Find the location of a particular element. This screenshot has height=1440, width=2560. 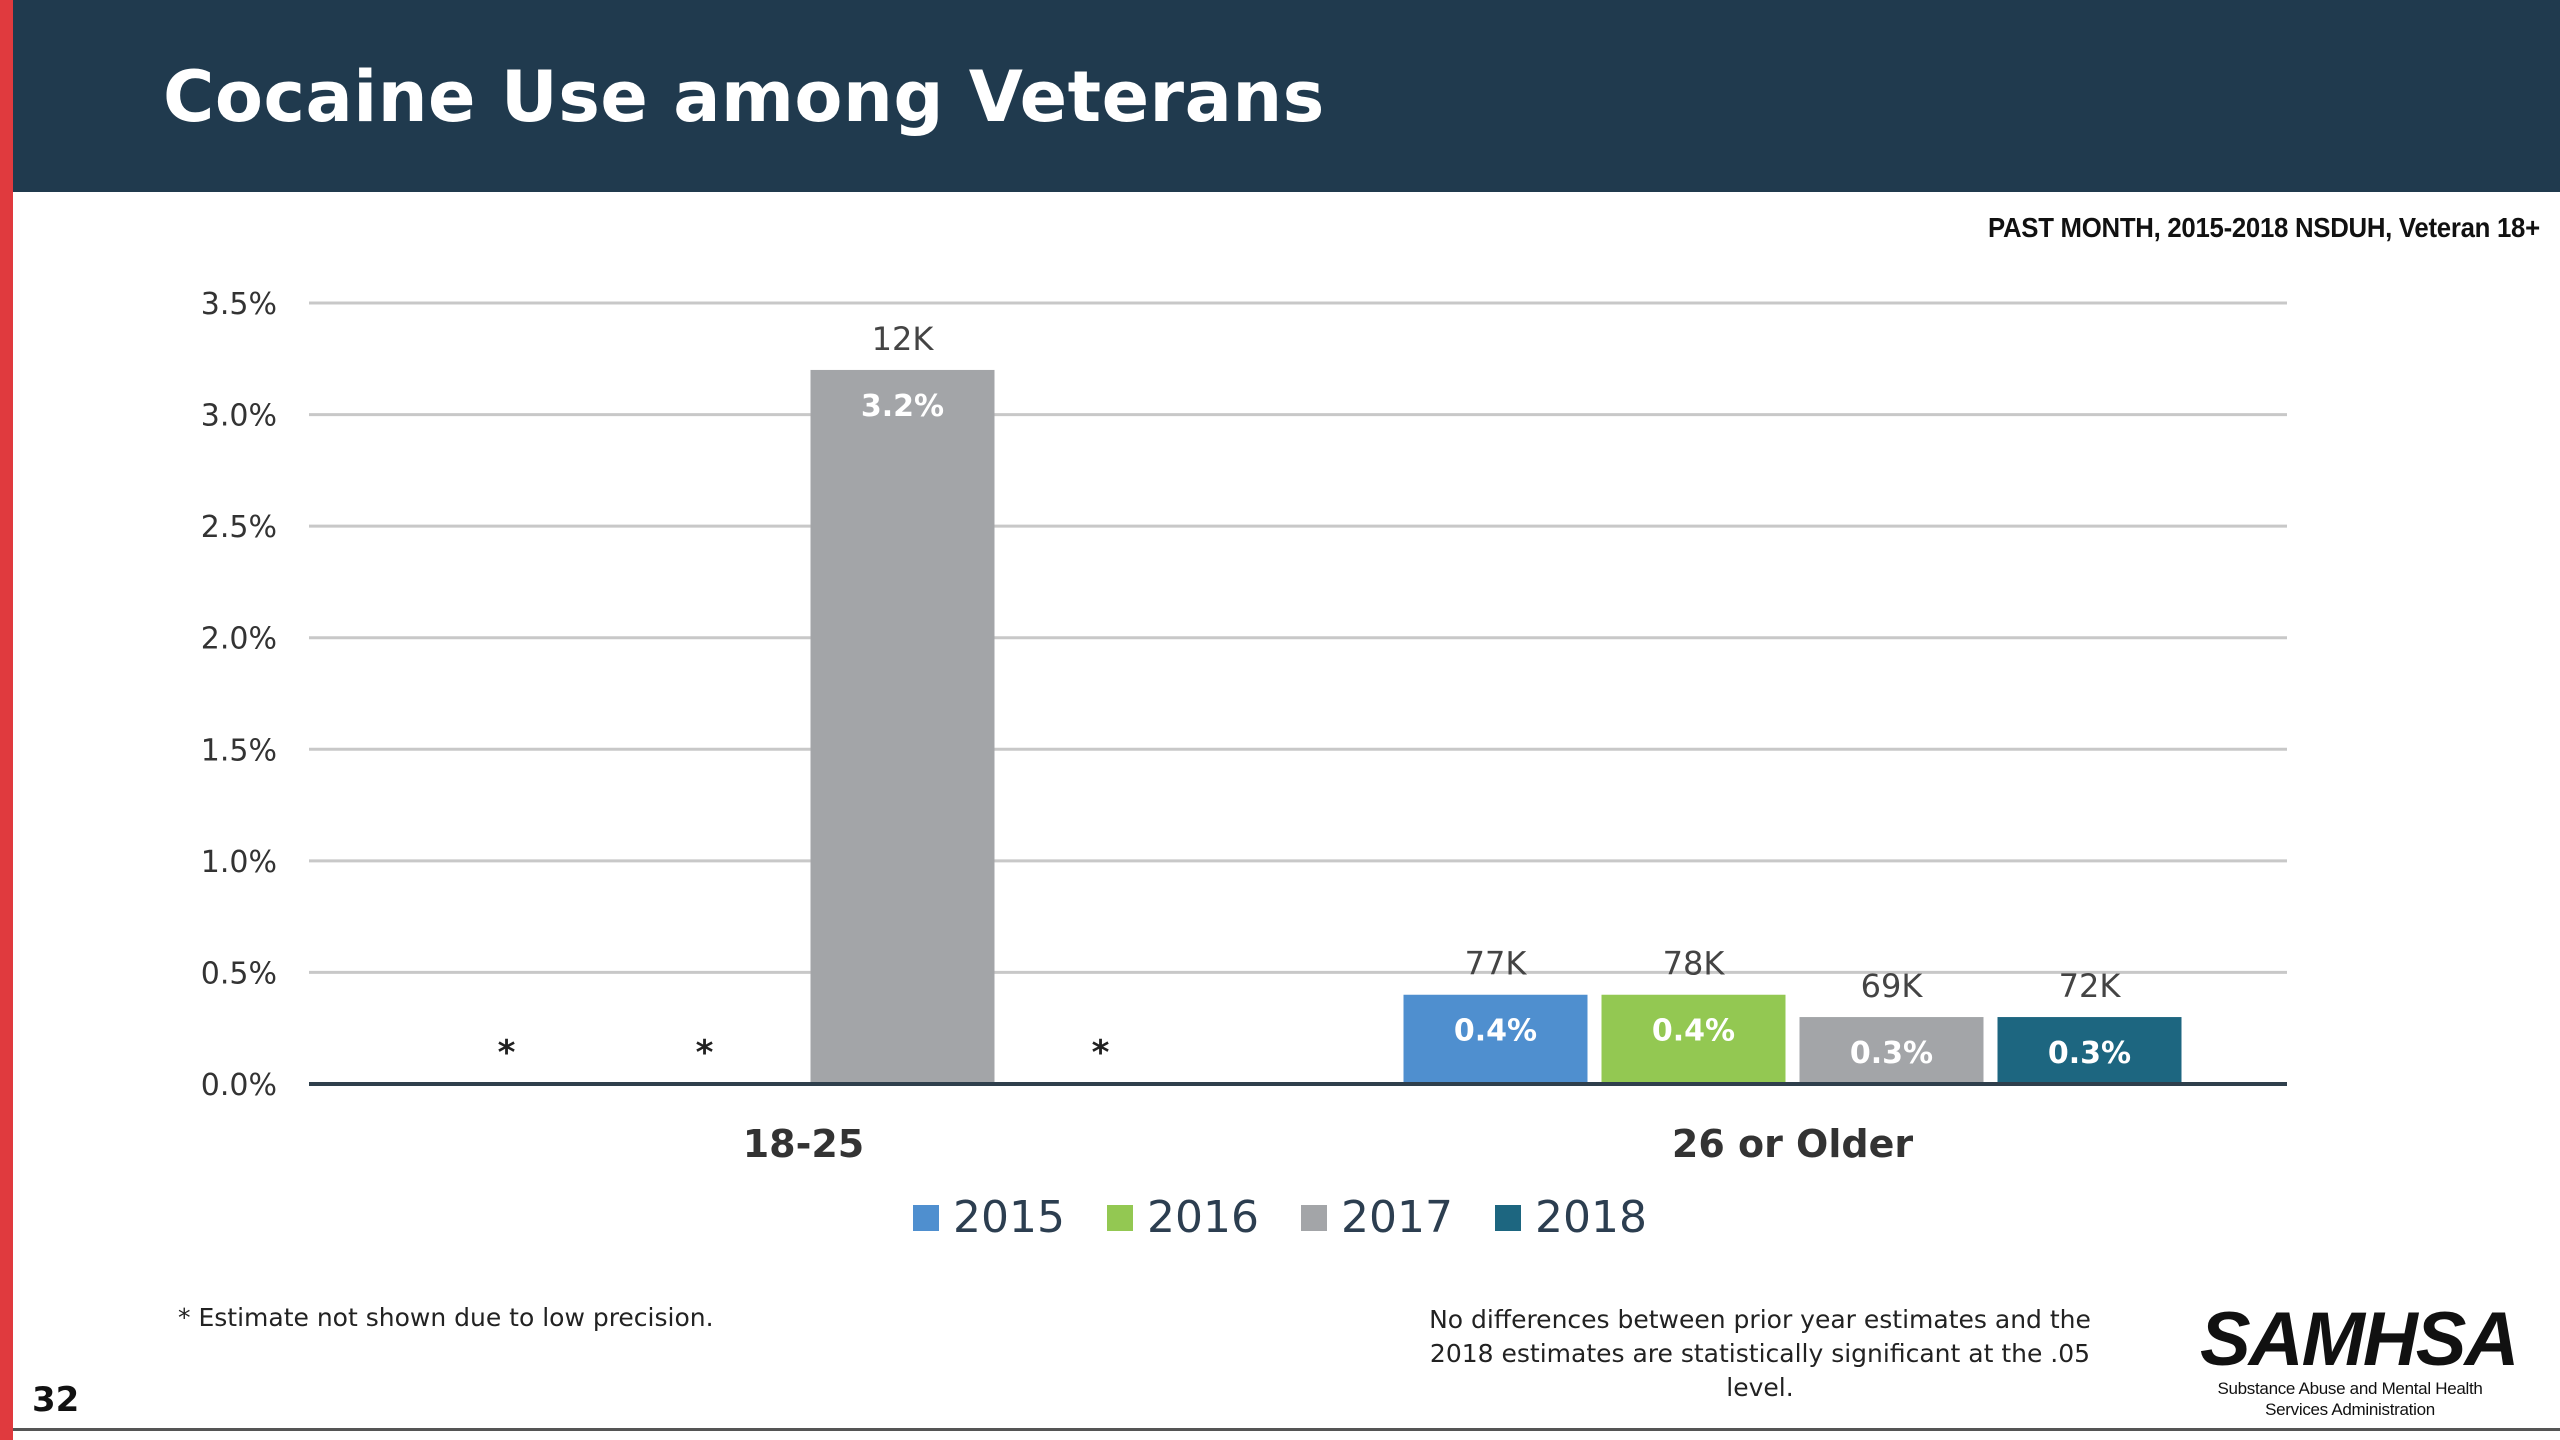

legend-item: 2015 is located at coordinates (989, 1217).